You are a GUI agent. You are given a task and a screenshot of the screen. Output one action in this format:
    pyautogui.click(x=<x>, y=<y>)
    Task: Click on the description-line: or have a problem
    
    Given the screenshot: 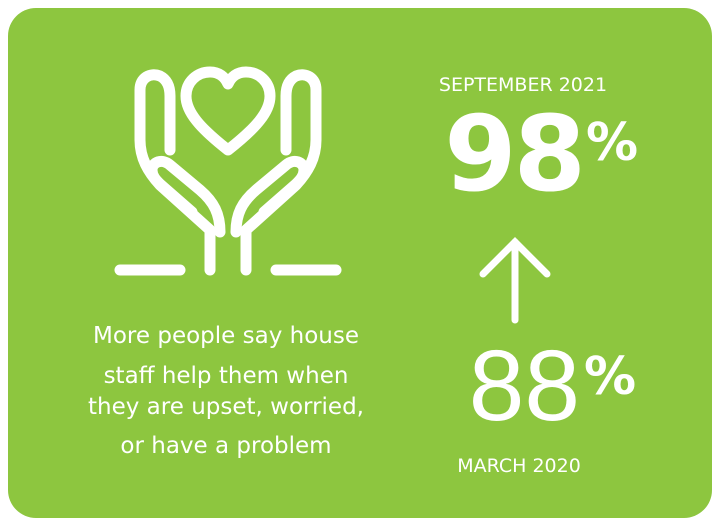 What is the action you would take?
    pyautogui.click(x=225, y=446)
    